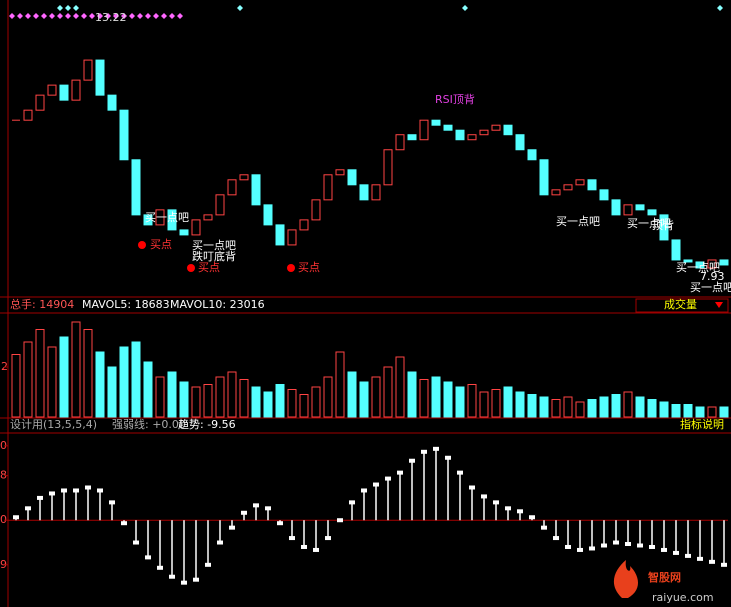 The height and width of the screenshot is (607, 731). What do you see at coordinates (702, 424) in the screenshot?
I see `indicator-help: 指标说明` at bounding box center [702, 424].